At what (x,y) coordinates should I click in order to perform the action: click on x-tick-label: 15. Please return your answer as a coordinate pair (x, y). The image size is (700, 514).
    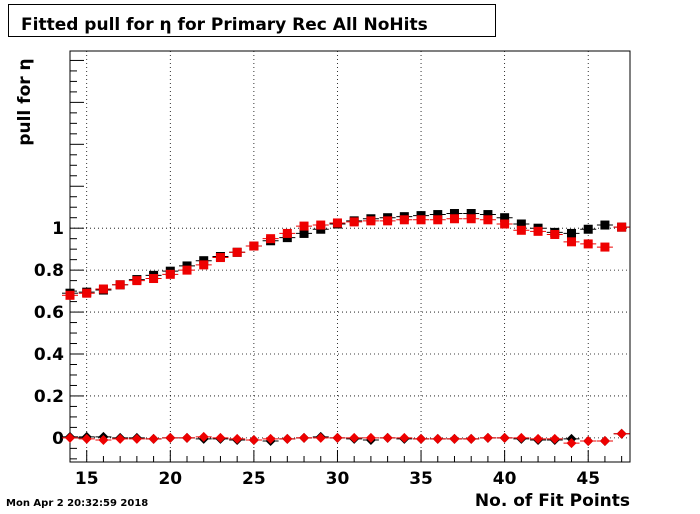
    Looking at the image, I should click on (87, 479).